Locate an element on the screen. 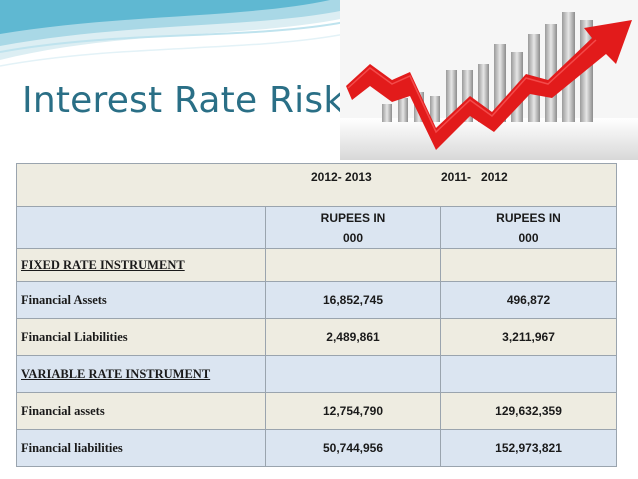  slide-title: Interest Rate Risk is located at coordinates (183, 100).